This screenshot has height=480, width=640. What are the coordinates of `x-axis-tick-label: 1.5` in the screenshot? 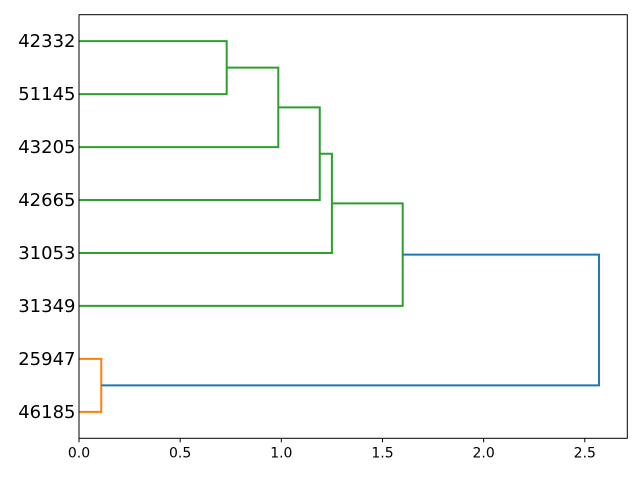 It's located at (382, 453).